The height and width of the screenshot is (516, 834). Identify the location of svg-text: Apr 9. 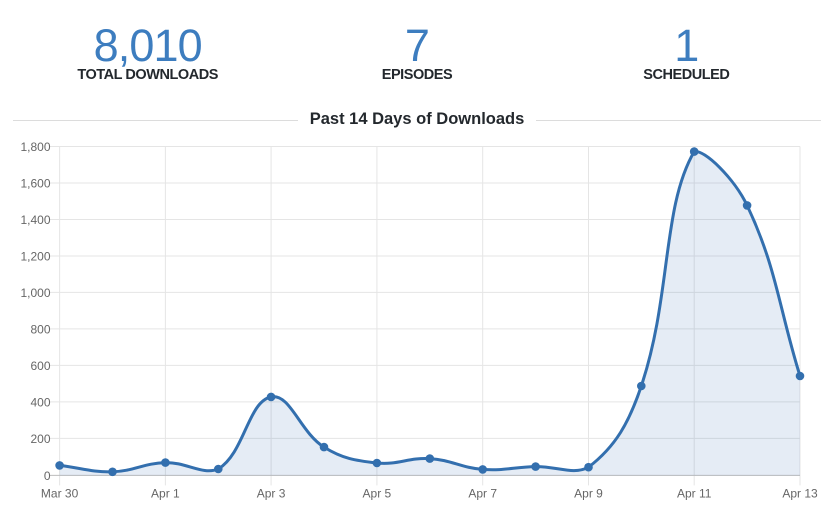
(588, 493).